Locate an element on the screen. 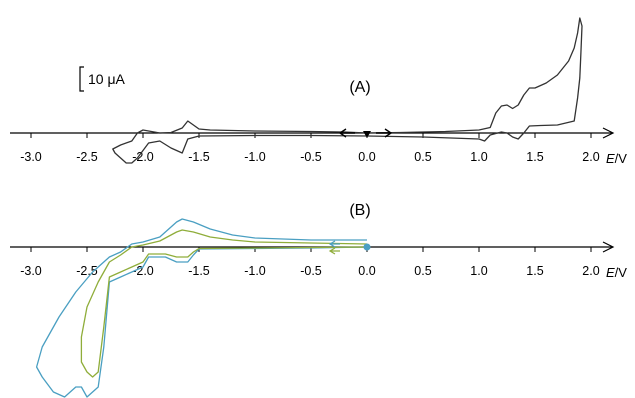 This screenshot has height=398, width=635. panel-b-ticks: -3.0 -2.5 -2.0 -1.5 -1.0 -0.5 0.0 0.5 1.0 1.5 2.0 is located at coordinates (310, 262).